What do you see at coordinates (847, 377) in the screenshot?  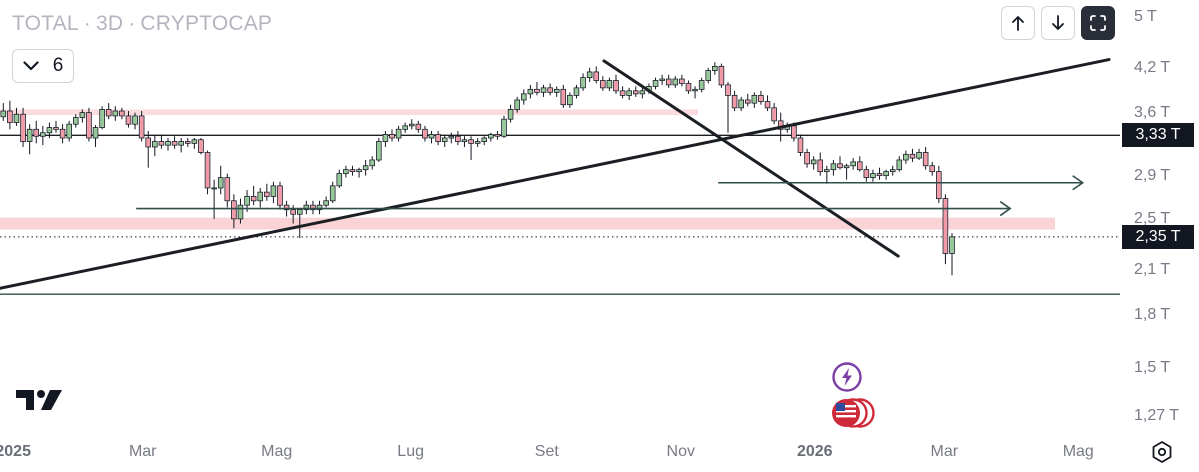 I see `lightning-event-icon` at bounding box center [847, 377].